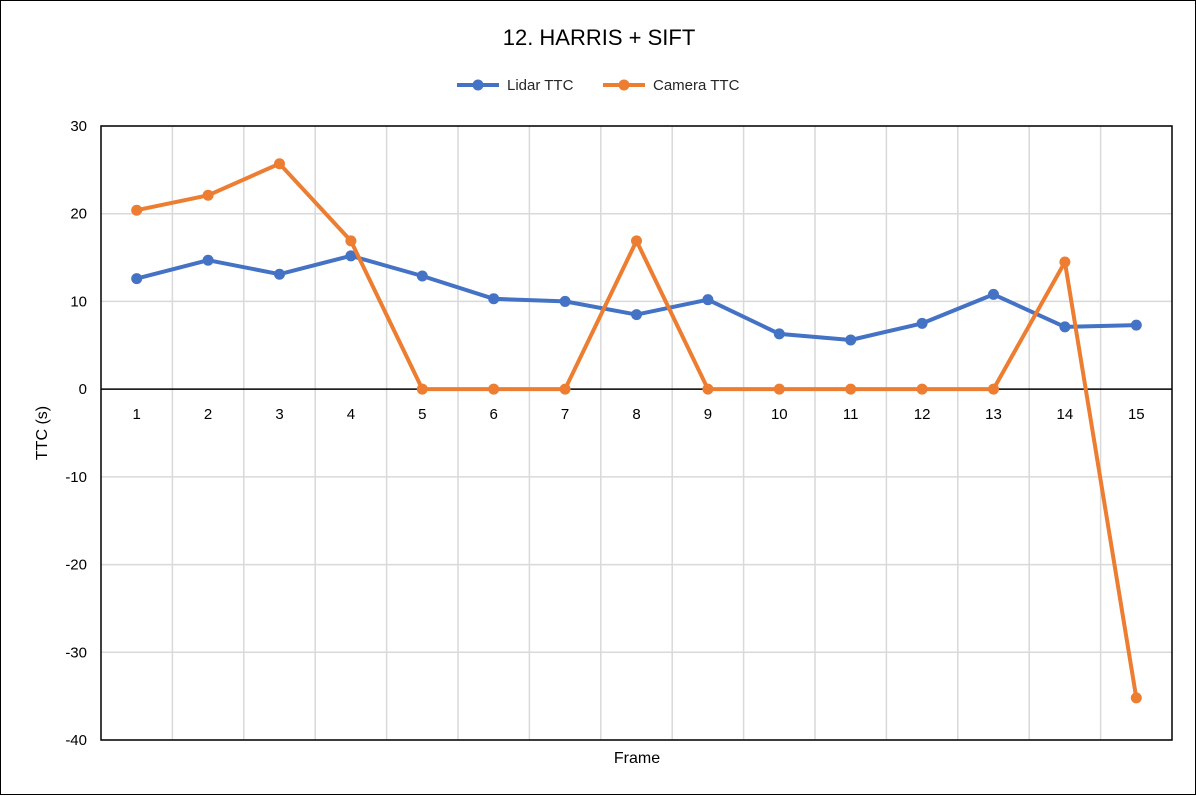 Image resolution: width=1196 pixels, height=796 pixels. Describe the element at coordinates (351, 414) in the screenshot. I see `x-tick-label: 4` at that location.